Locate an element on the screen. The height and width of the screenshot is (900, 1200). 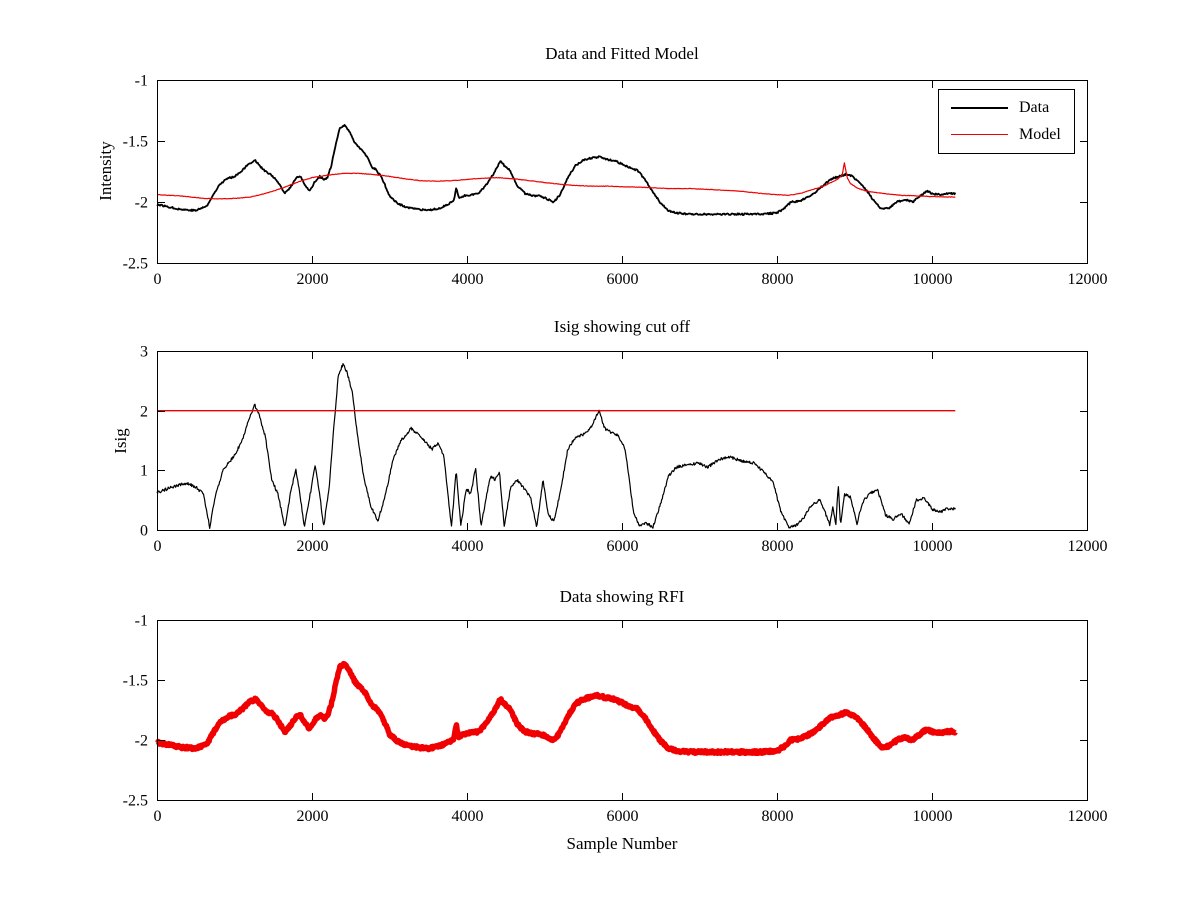
series-data-rfi is located at coordinates (556, 708).